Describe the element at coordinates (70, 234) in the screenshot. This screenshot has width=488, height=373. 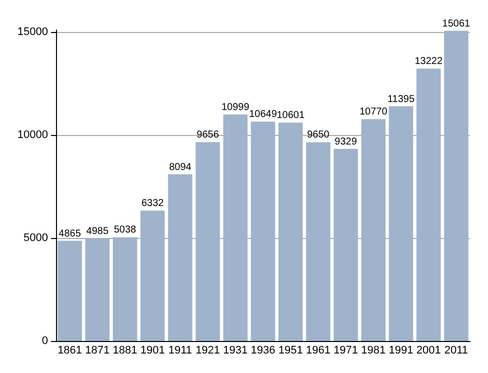
I see `data-label: 4865` at that location.